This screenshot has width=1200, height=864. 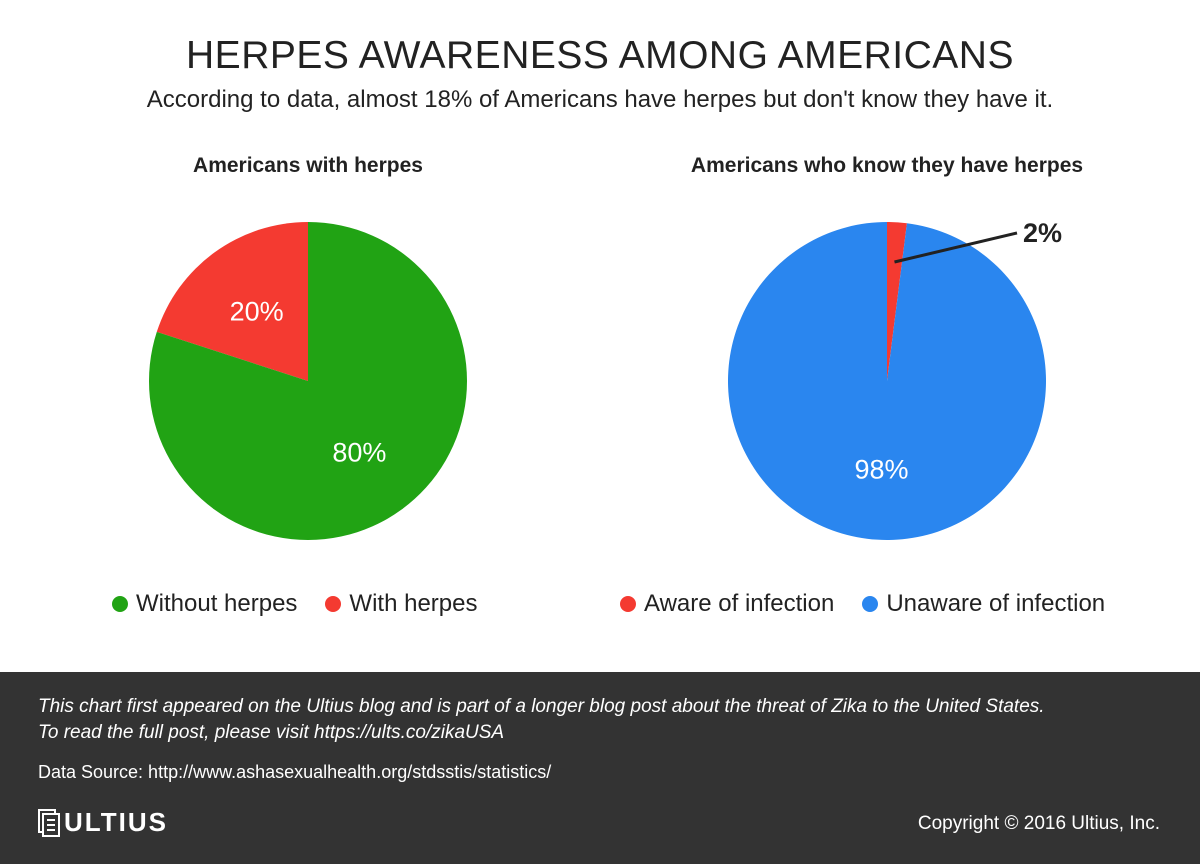 I want to click on ultius-logo-text: ULTIUS, so click(x=116, y=822).